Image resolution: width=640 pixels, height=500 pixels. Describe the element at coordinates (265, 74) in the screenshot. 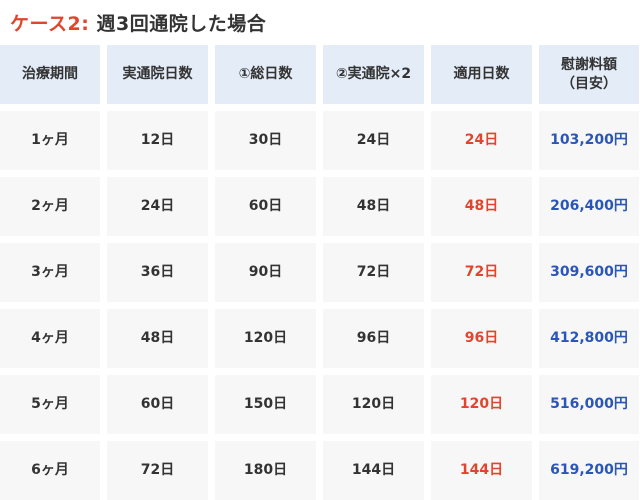

I see `header-total-days: ①総日数` at that location.